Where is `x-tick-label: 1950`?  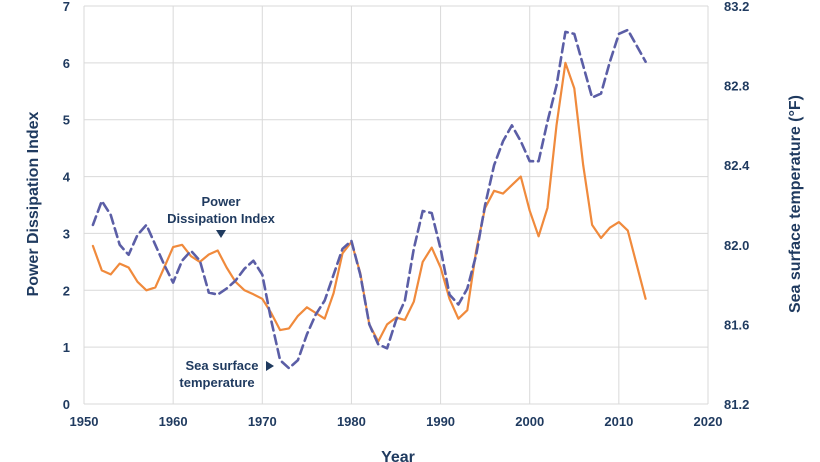 x-tick-label: 1950 is located at coordinates (84, 421).